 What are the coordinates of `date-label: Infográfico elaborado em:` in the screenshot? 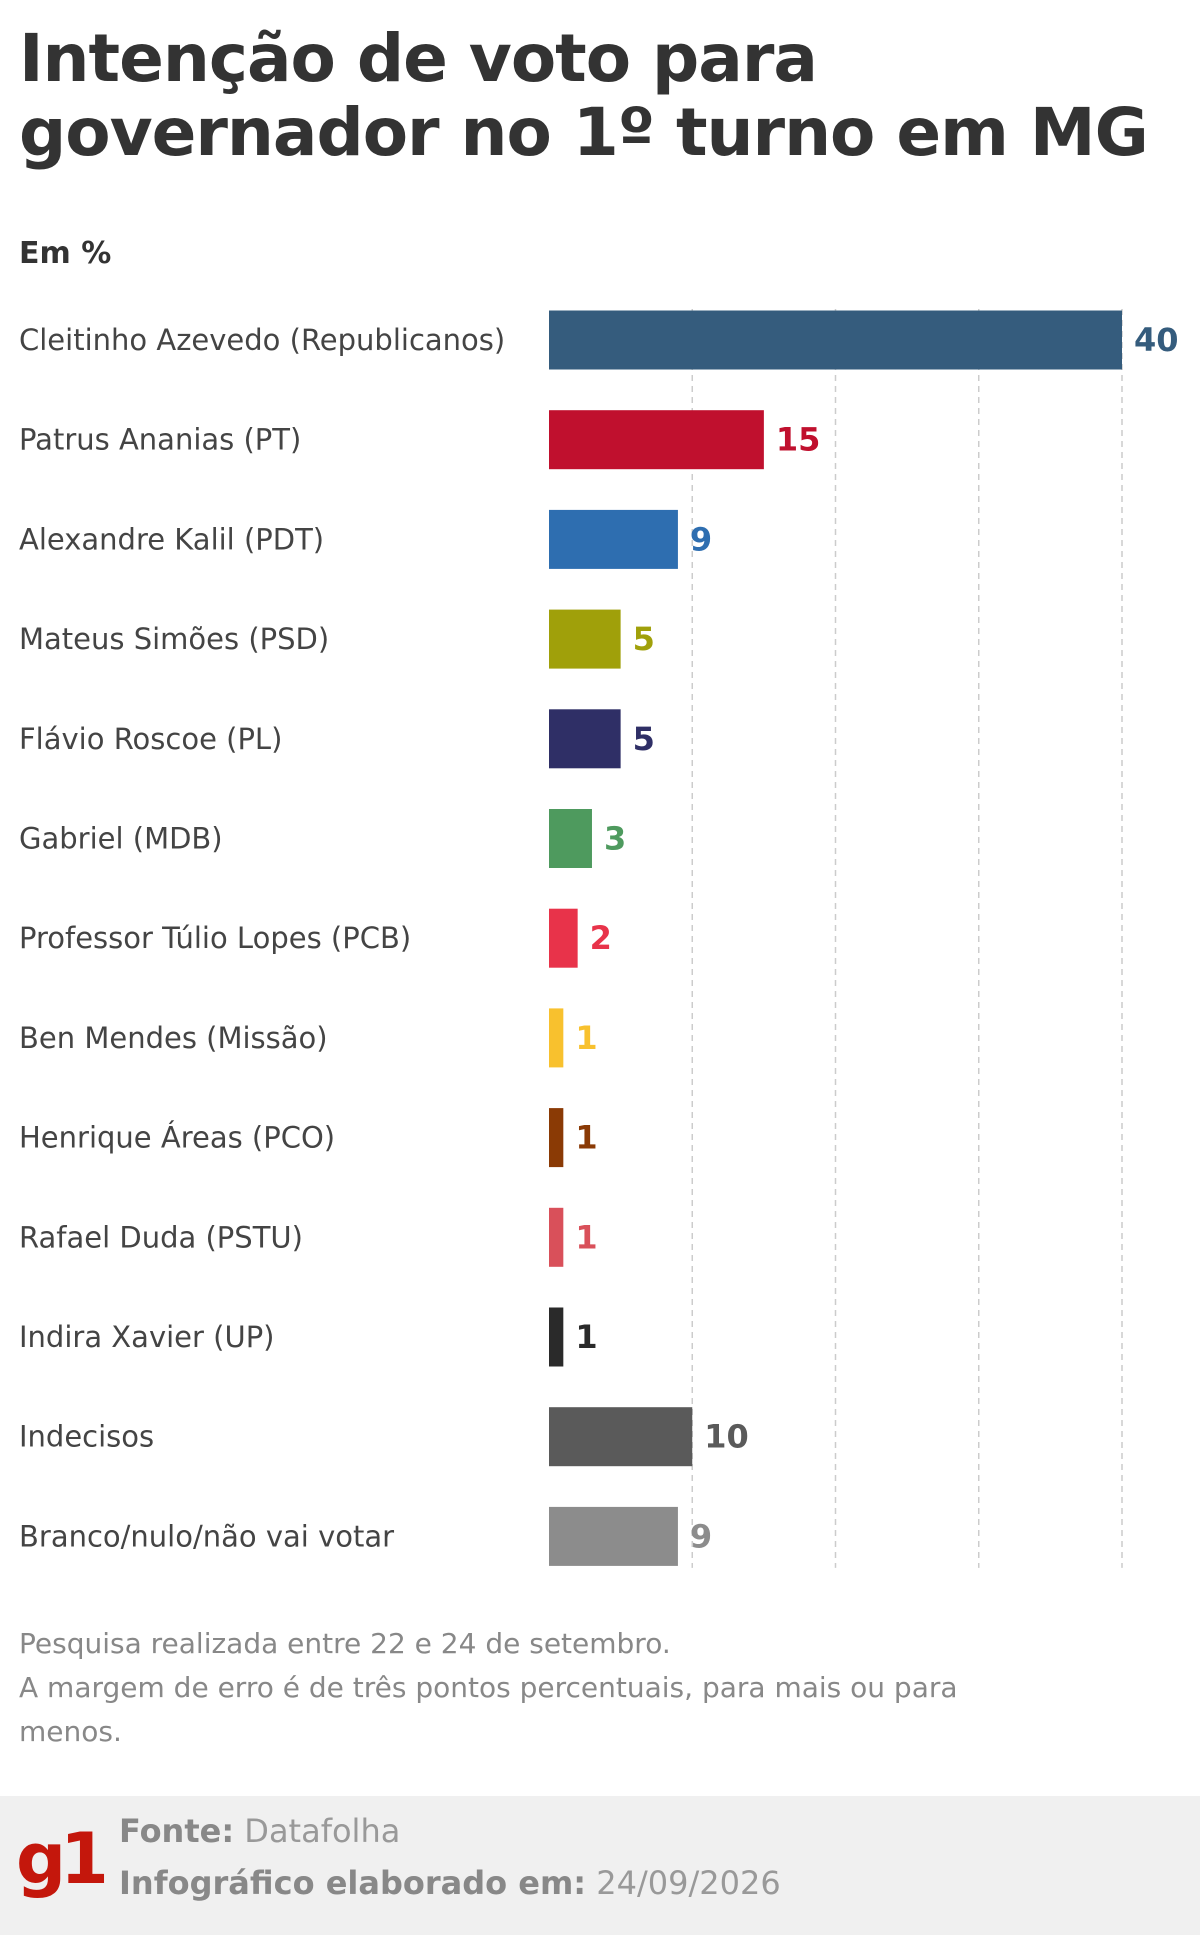 It's located at (353, 1883).